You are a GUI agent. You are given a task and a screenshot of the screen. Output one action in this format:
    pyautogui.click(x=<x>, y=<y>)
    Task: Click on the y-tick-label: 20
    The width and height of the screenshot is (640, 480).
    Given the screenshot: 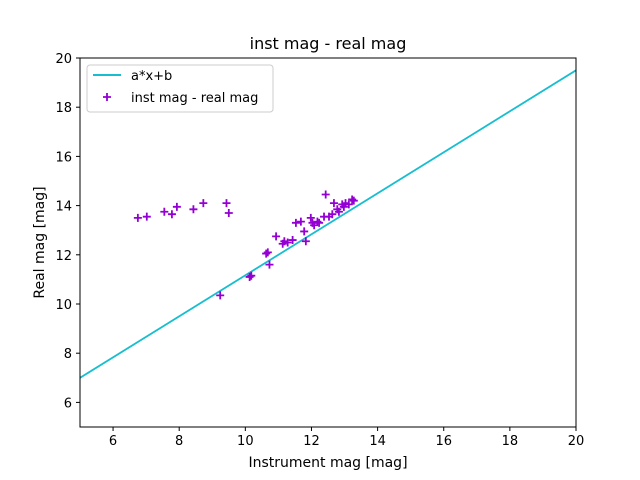 What is the action you would take?
    pyautogui.click(x=63, y=59)
    